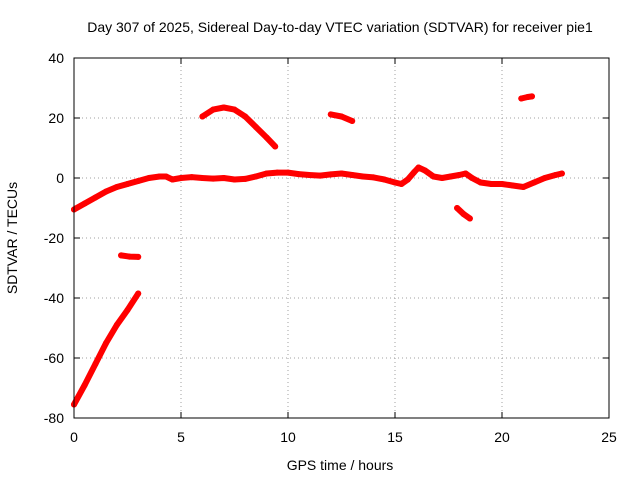  What do you see at coordinates (502, 437) in the screenshot?
I see `x-tick-label: 20` at bounding box center [502, 437].